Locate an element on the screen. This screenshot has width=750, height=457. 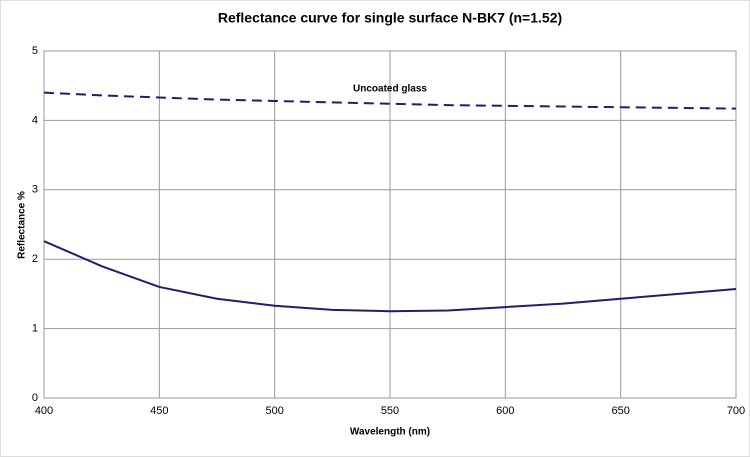
x-tick-label: 450 is located at coordinates (159, 411).